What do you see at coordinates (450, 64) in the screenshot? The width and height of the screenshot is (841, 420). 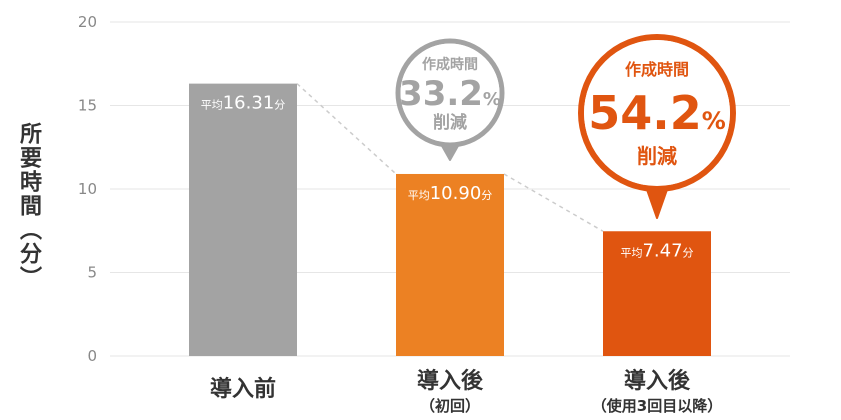 I see `callout-0-top: 作成時間` at bounding box center [450, 64].